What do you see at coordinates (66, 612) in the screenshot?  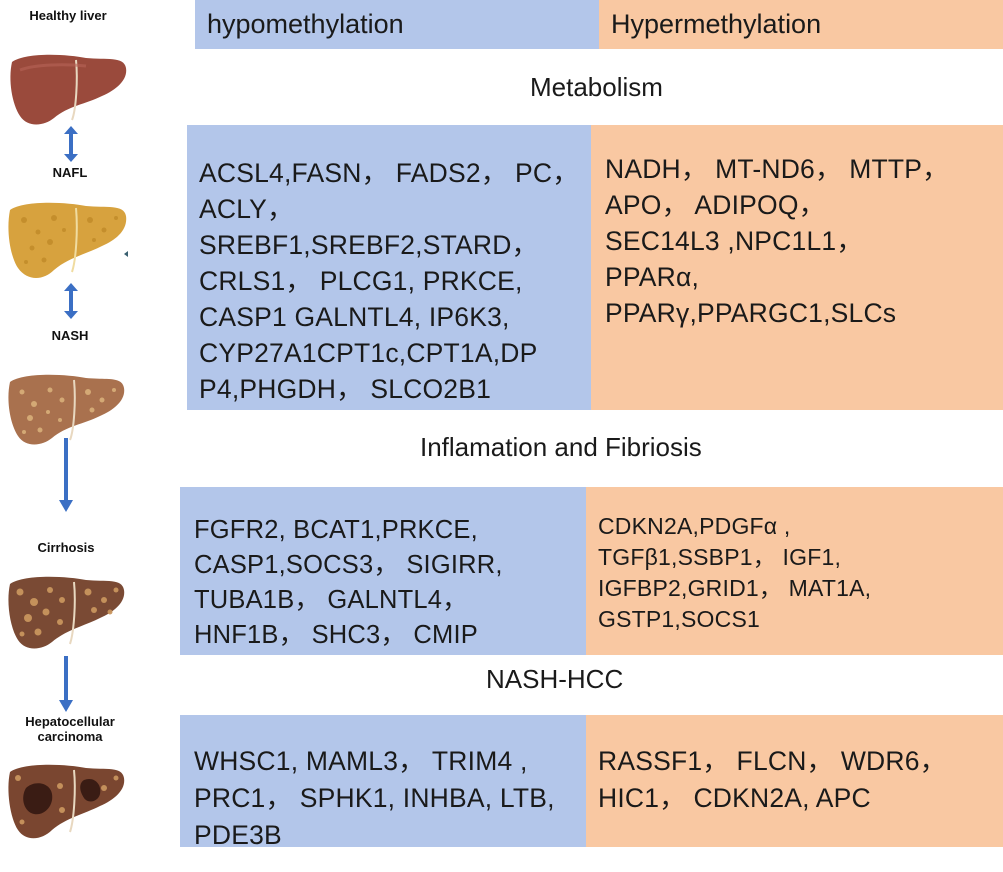 I see `cirrhosis-liver-image` at bounding box center [66, 612].